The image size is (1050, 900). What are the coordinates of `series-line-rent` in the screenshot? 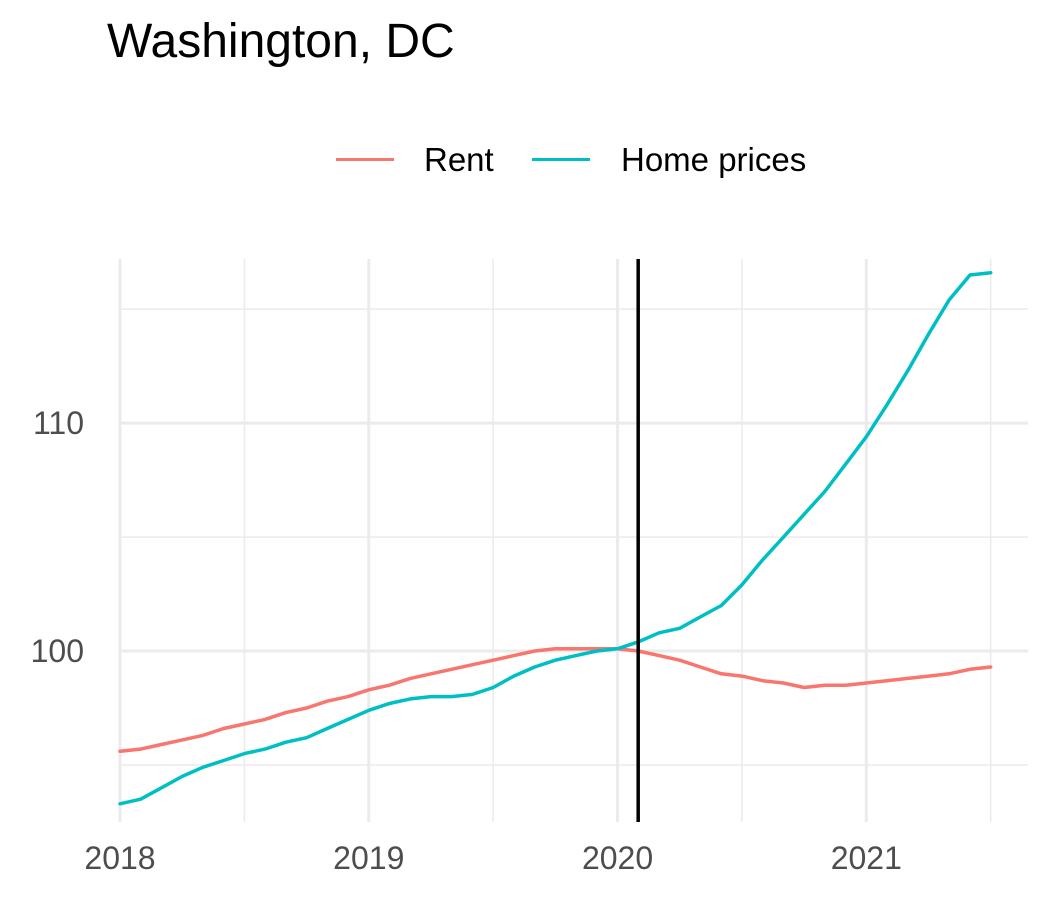 It's located at (555, 700).